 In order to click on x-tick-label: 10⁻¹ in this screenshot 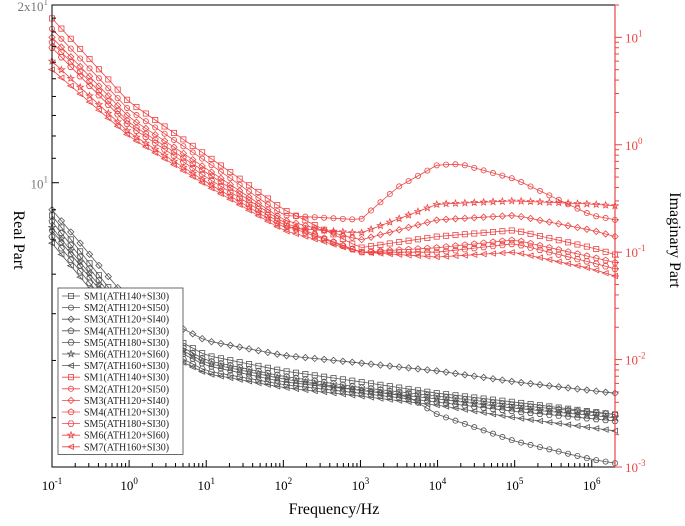, I will do `click(52, 484)`.